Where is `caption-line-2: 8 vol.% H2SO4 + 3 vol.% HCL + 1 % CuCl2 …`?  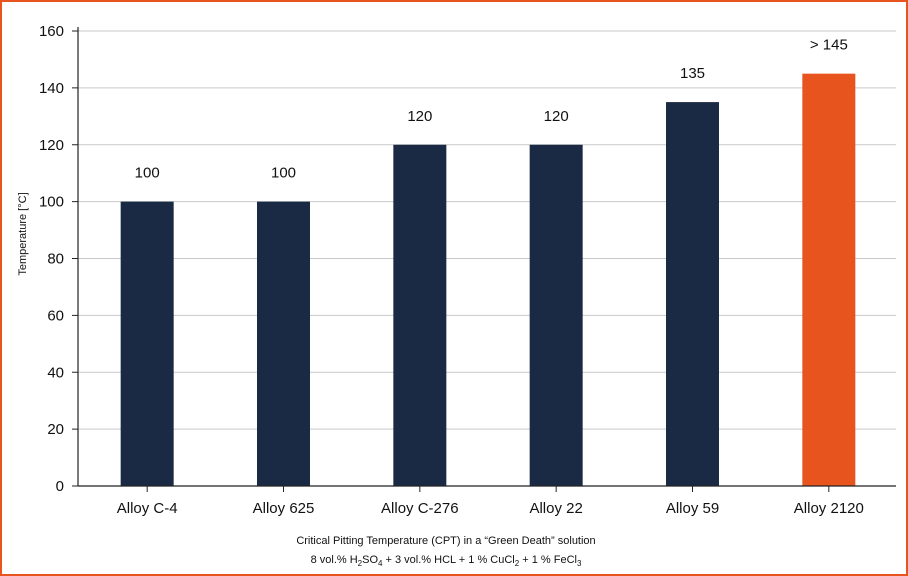 caption-line-2: 8 vol.% H2SO4 + 3 vol.% HCL + 1 % CuCl2 … is located at coordinates (446, 561).